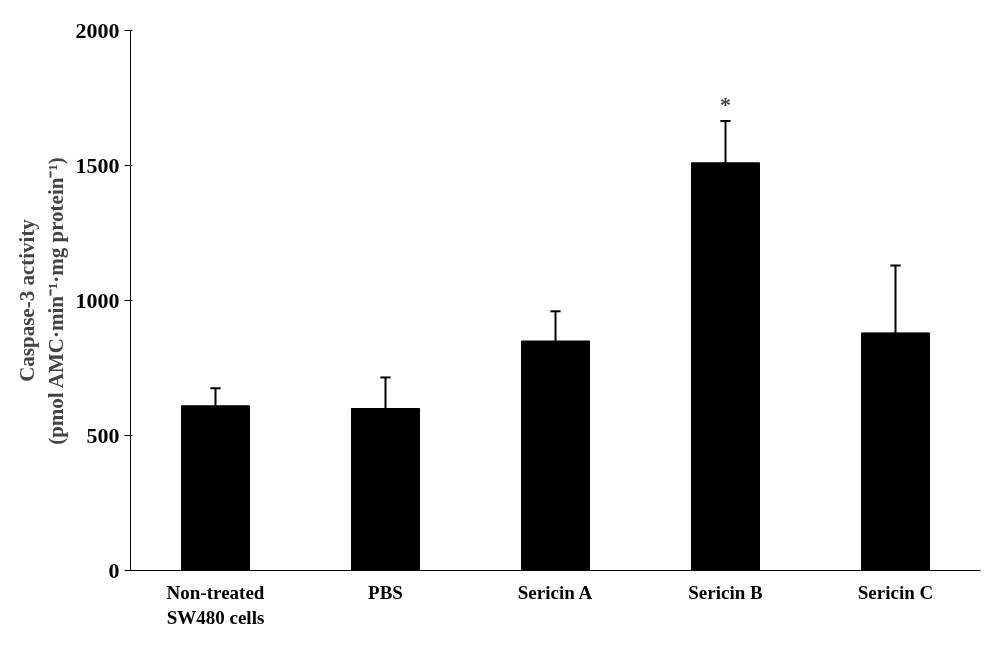  I want to click on y-tick-label: 2000, so click(97, 30).